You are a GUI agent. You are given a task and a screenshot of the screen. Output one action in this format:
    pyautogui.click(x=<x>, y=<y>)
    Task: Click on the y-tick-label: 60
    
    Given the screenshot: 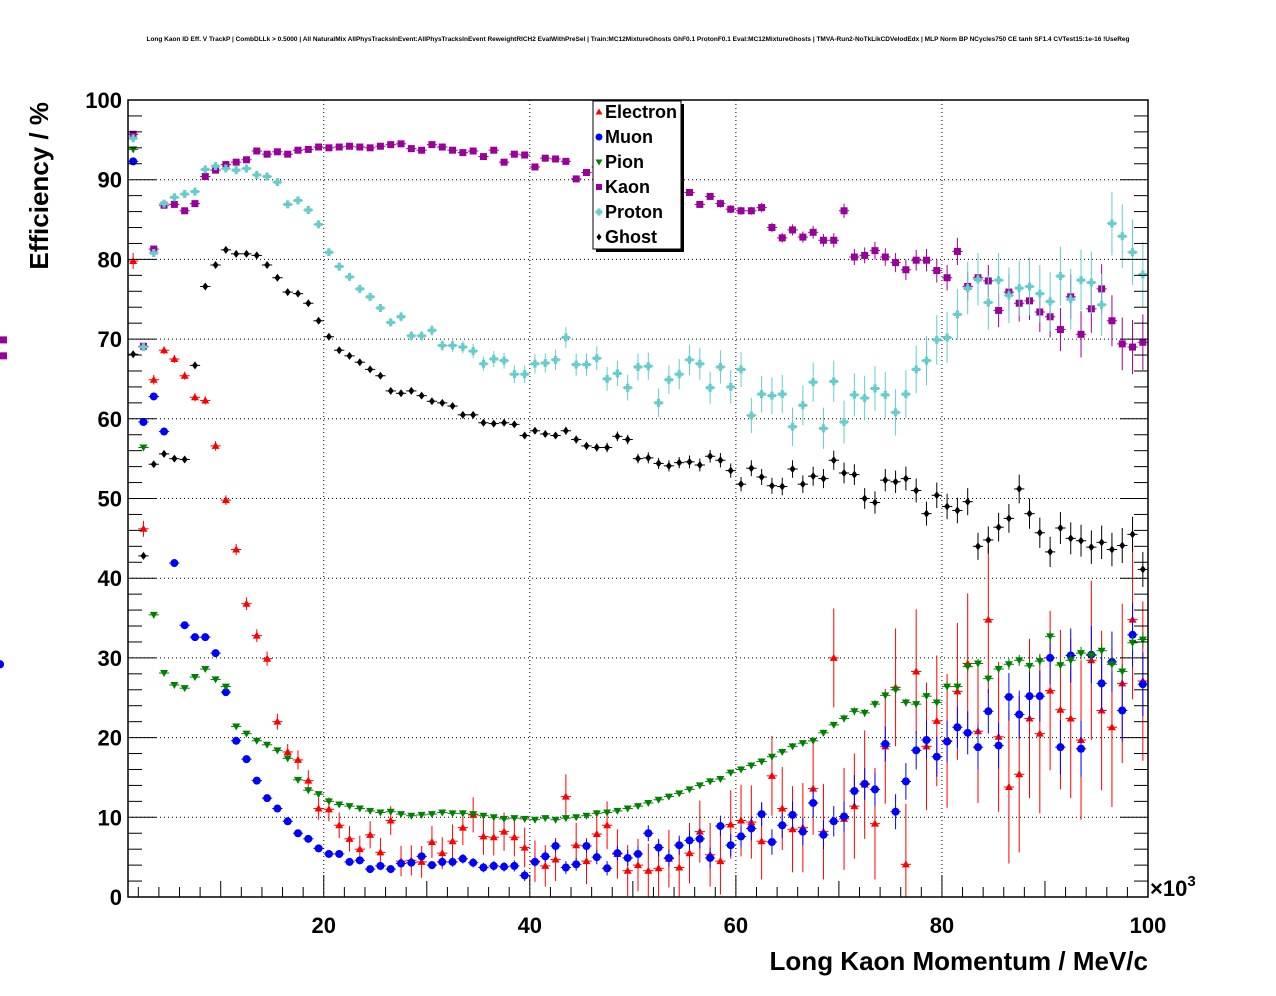 What is the action you would take?
    pyautogui.click(x=110, y=419)
    